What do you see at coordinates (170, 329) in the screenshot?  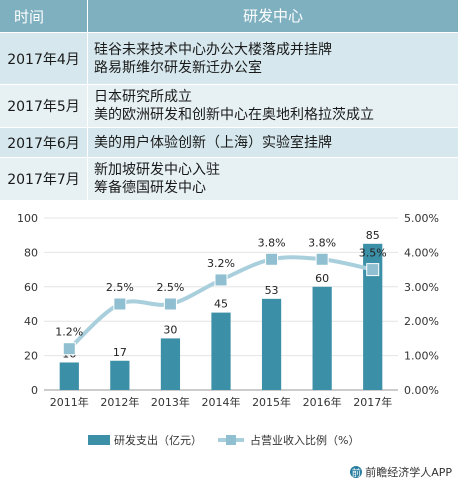 I see `bar-value-label: 30` at bounding box center [170, 329].